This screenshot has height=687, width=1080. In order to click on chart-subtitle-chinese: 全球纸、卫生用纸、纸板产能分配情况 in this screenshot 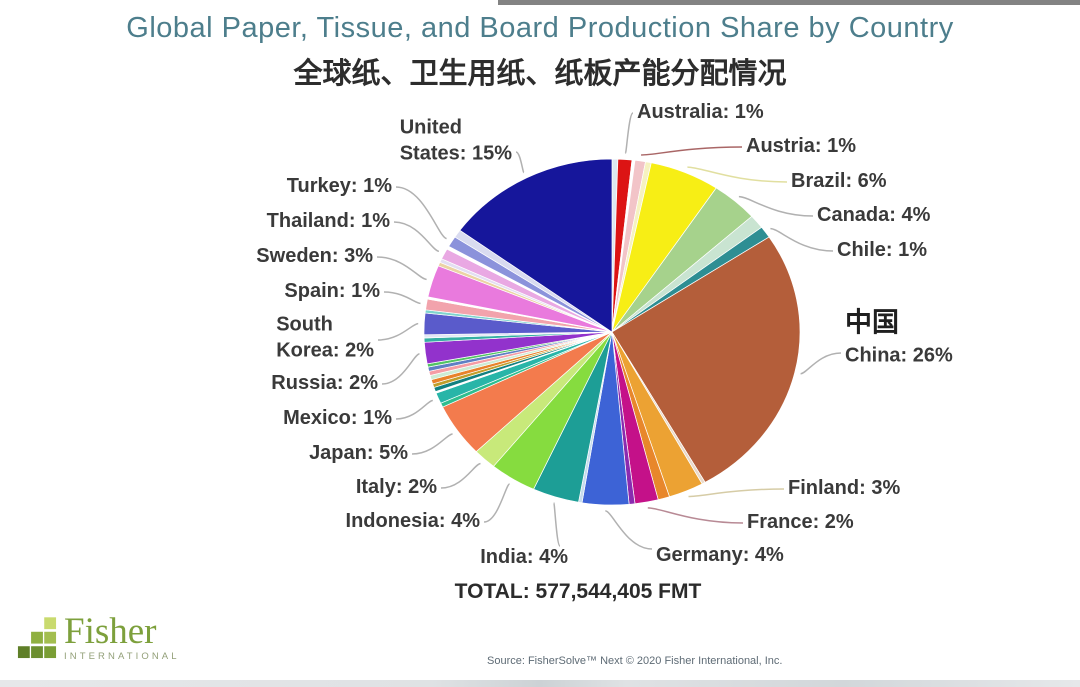, I will do `click(540, 74)`.